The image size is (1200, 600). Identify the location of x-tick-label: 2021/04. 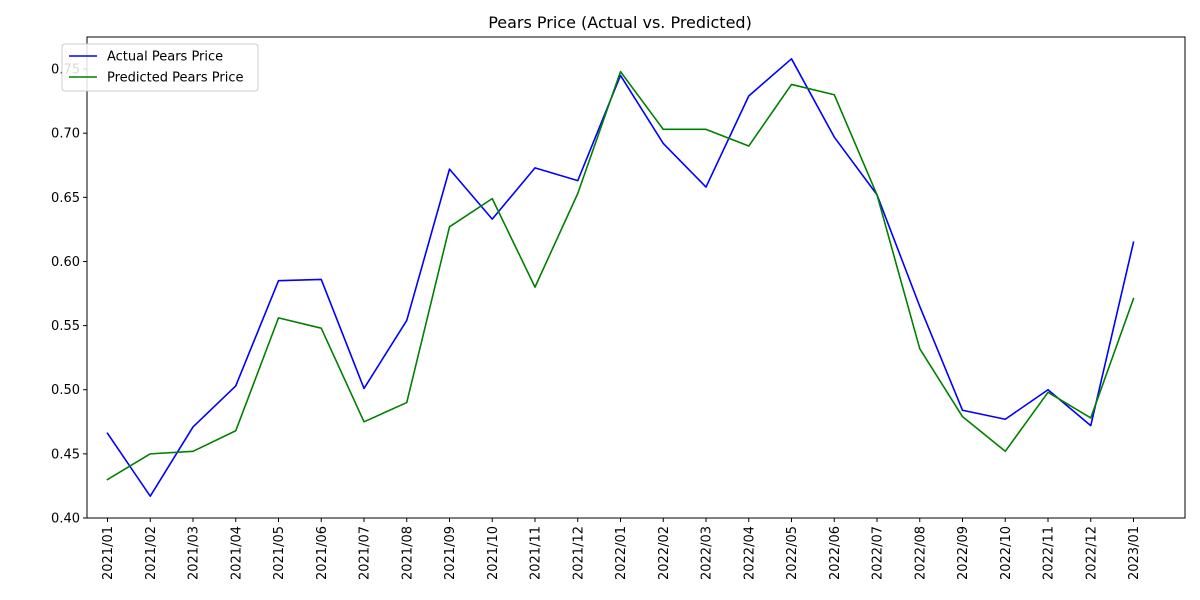
(236, 553).